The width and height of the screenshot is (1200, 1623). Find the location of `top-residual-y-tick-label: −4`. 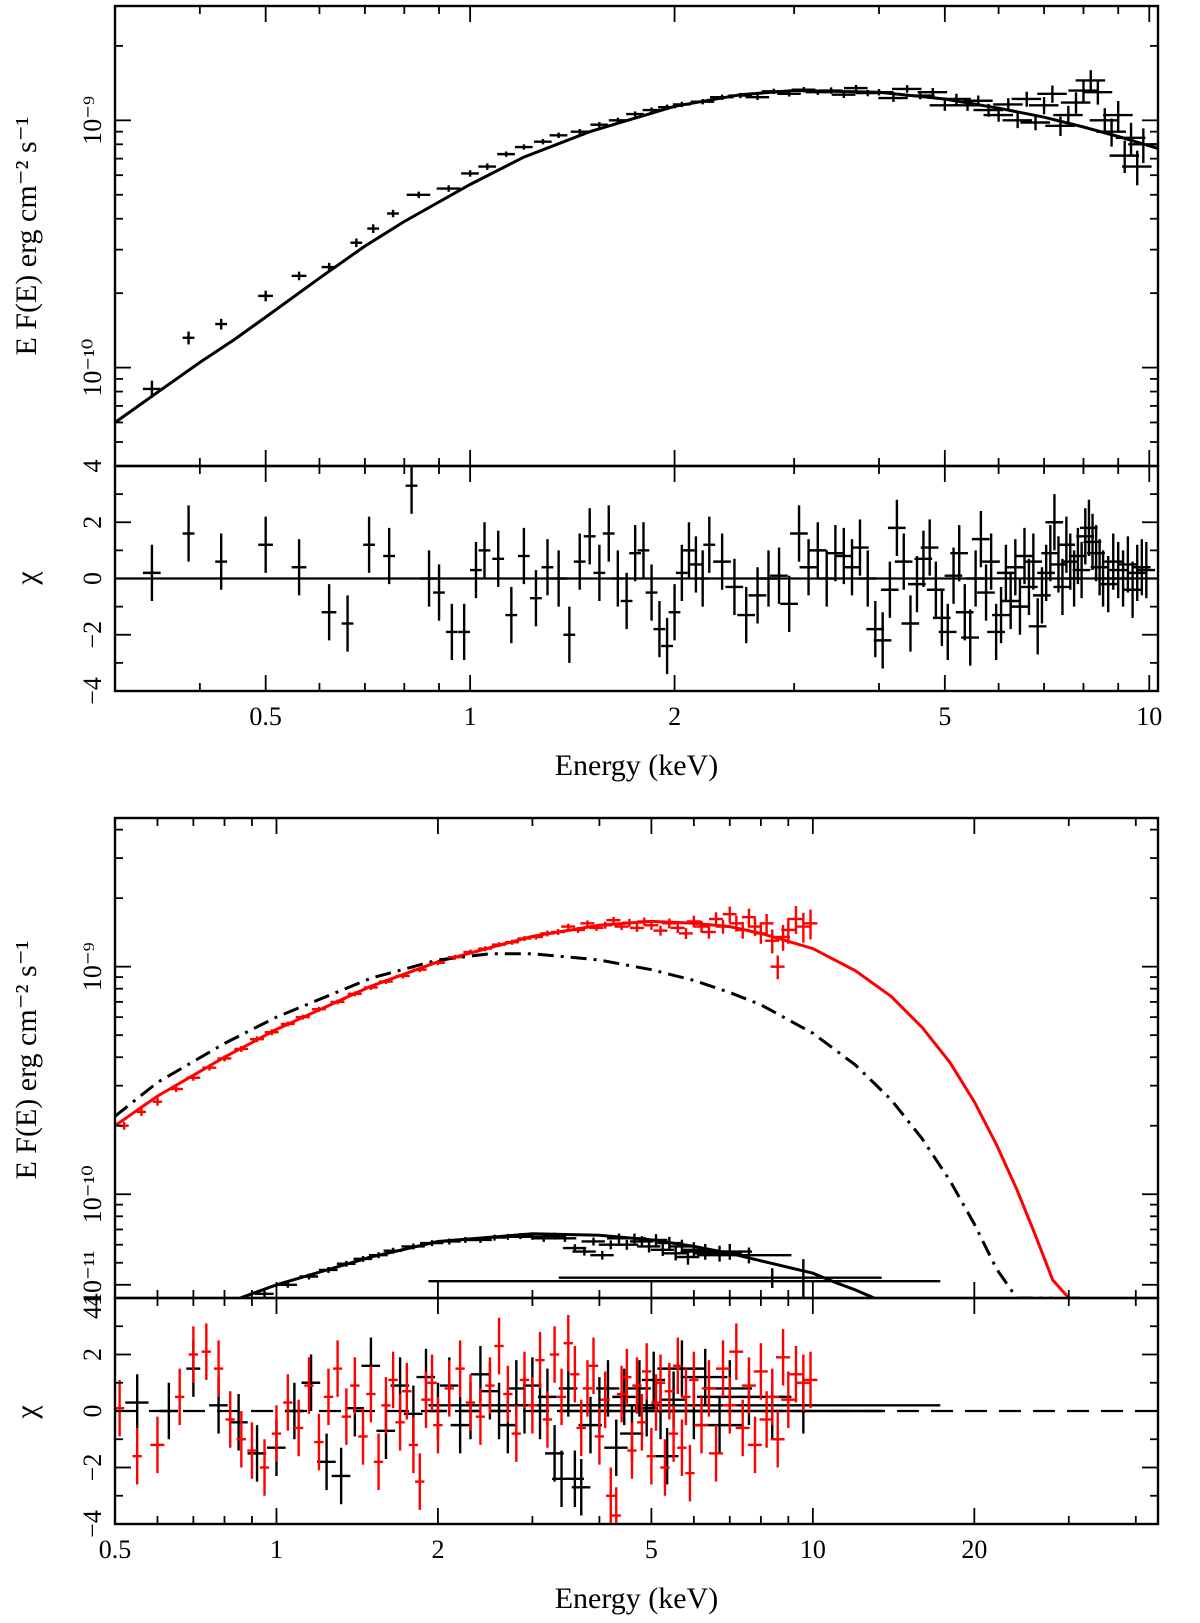

top-residual-y-tick-label: −4 is located at coordinates (92, 691).